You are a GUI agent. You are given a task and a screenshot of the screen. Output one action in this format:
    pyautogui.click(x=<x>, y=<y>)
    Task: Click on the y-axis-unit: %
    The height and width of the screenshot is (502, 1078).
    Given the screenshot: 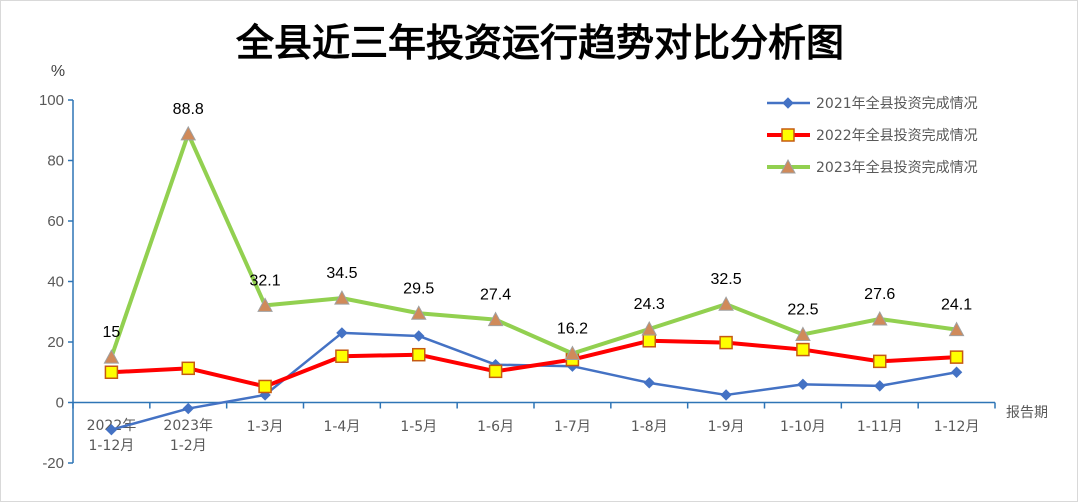 What is the action you would take?
    pyautogui.click(x=58, y=71)
    